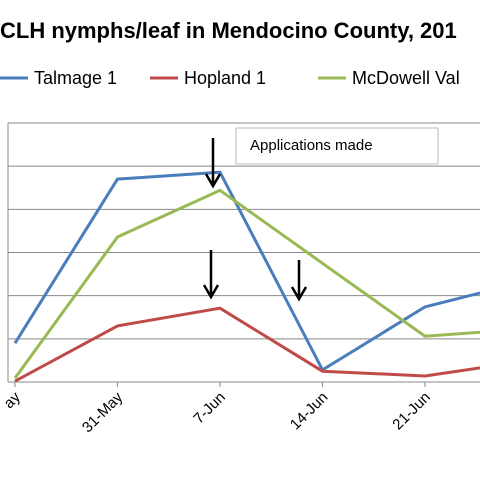 This screenshot has height=480, width=480. What do you see at coordinates (225, 78) in the screenshot?
I see `legend-label: Hopland 1` at bounding box center [225, 78].